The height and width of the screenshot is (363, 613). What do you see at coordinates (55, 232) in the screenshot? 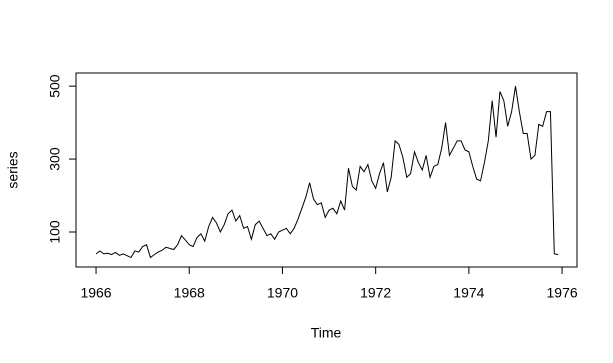
I see `y-tick-label: 100` at bounding box center [55, 232].